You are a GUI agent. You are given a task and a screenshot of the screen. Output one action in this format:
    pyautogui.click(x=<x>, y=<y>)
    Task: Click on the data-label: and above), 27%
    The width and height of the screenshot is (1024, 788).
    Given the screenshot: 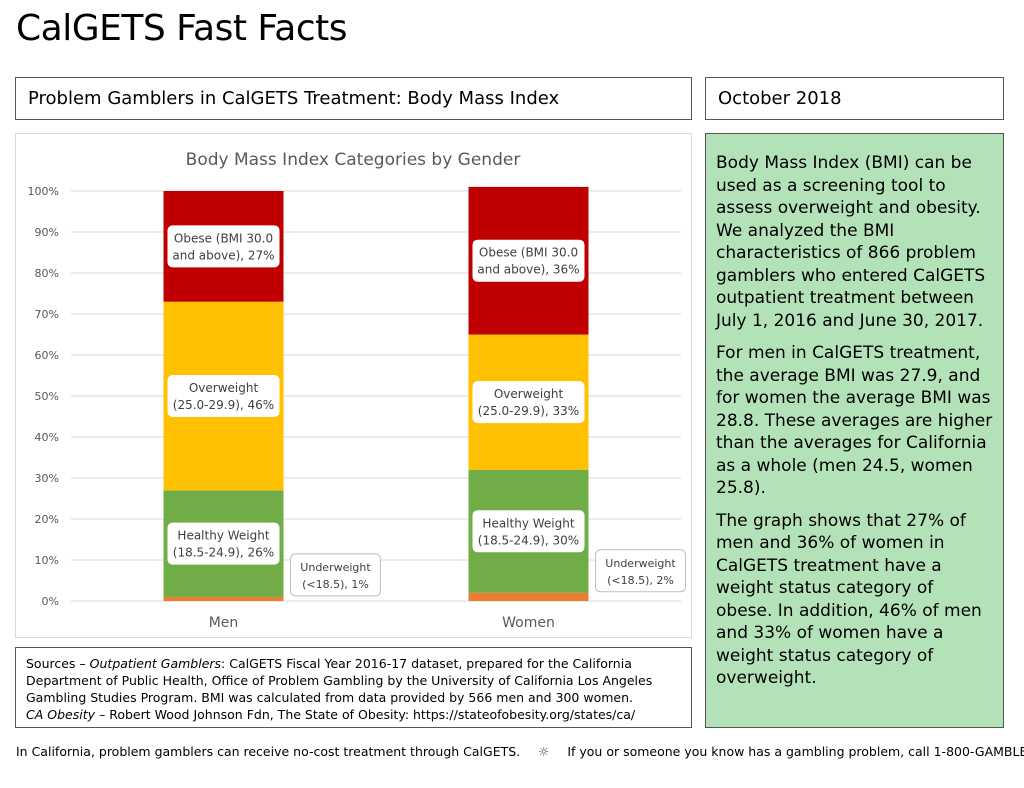 What is the action you would take?
    pyautogui.click(x=223, y=255)
    